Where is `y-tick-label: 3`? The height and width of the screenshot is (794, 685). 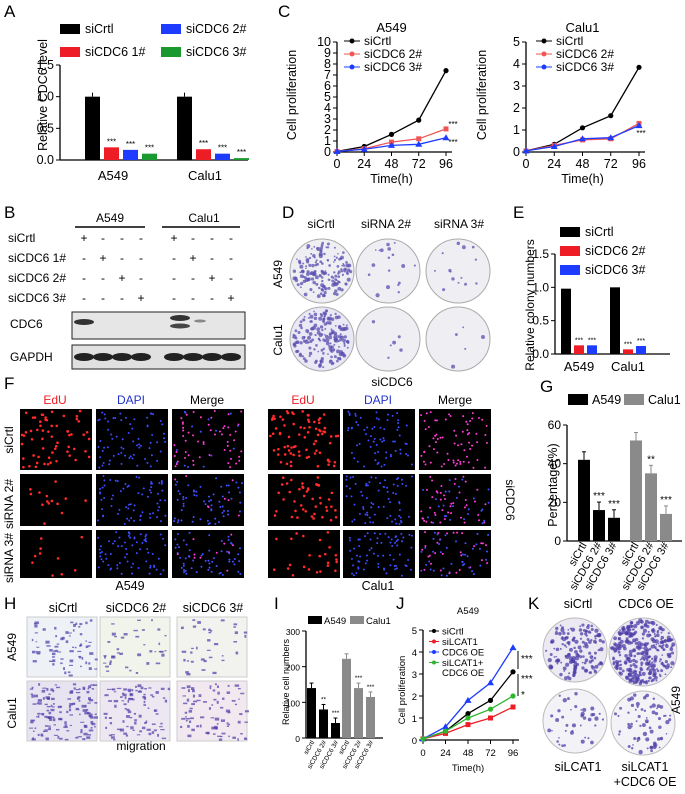
y-tick-label: 3 is located at coordinates (414, 675).